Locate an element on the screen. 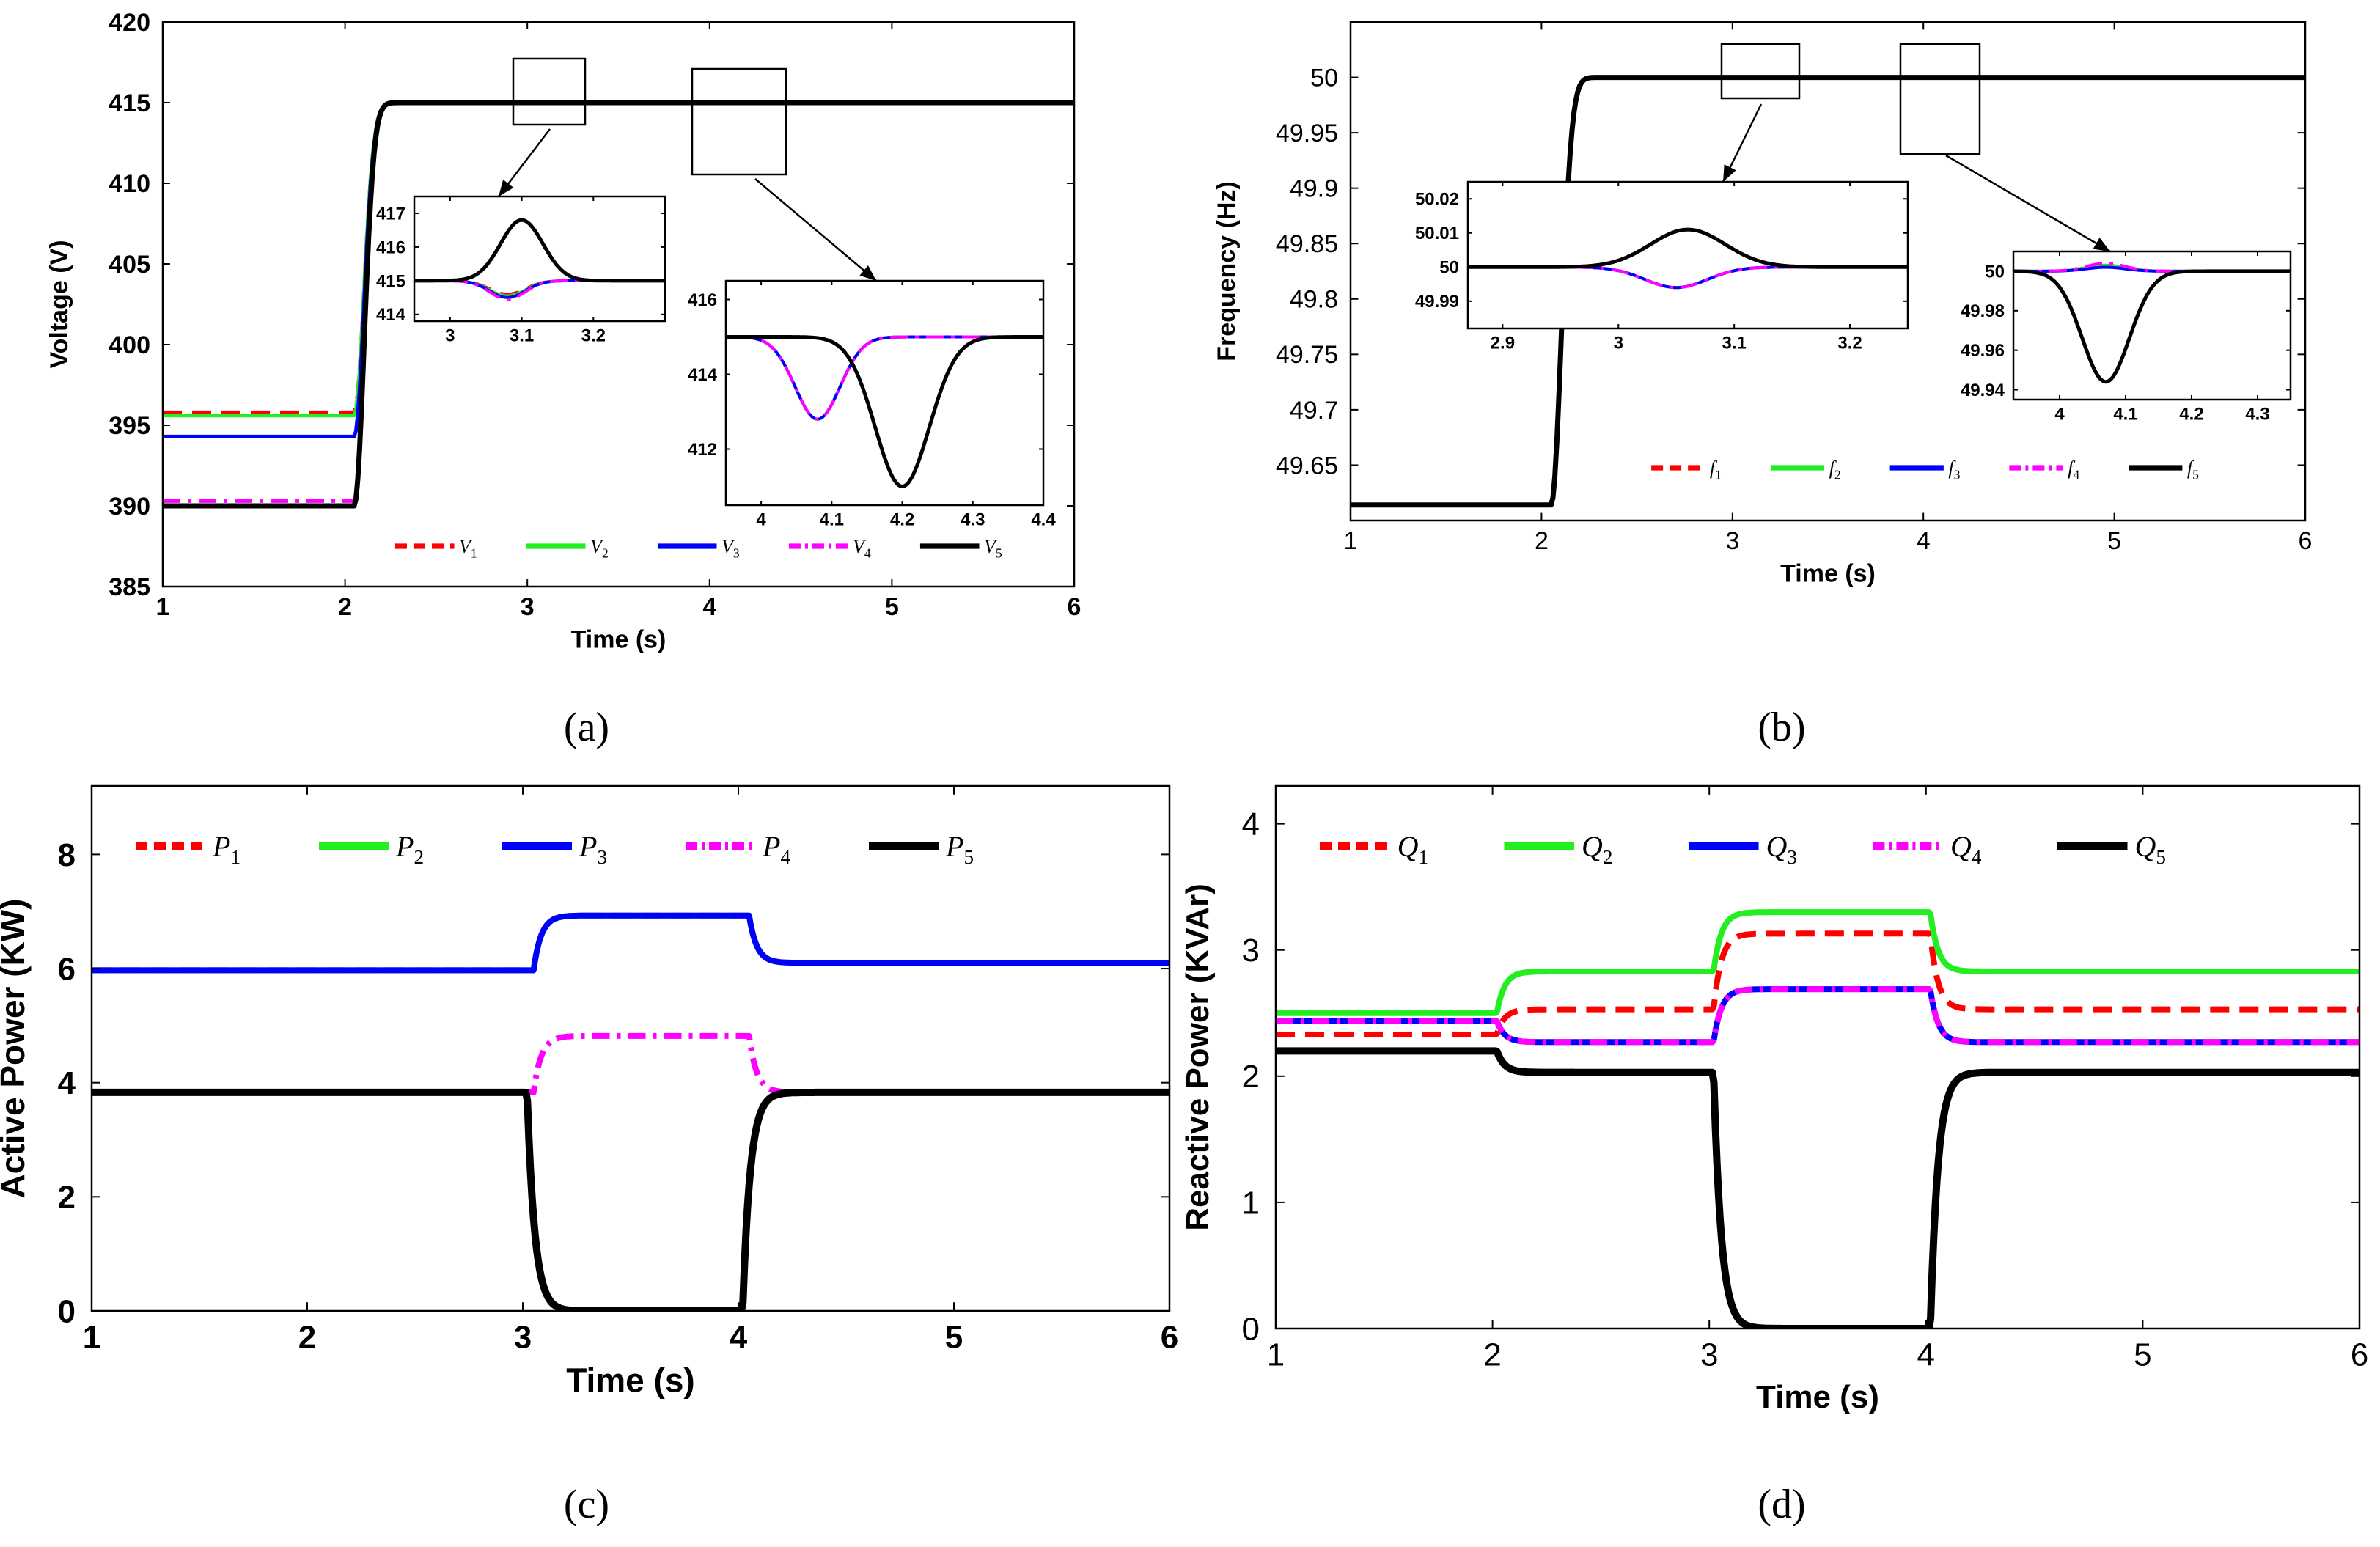 This screenshot has height=1547, width=2380. y-axis-label: Active Power (KW) is located at coordinates (16, 1049).